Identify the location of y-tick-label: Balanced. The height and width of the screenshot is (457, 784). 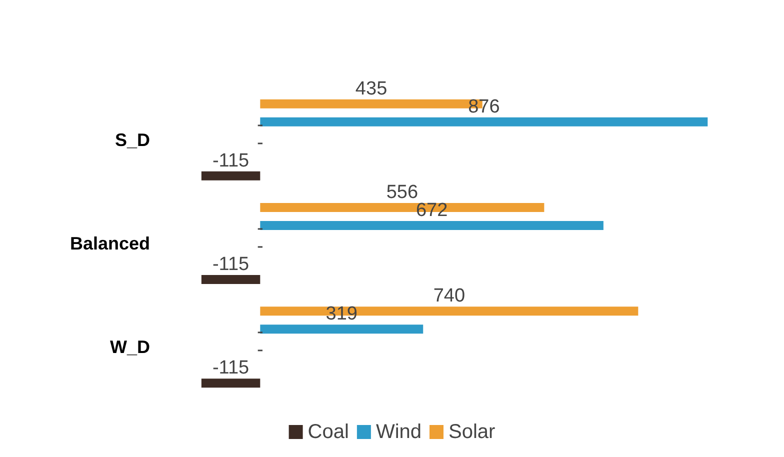
(110, 244).